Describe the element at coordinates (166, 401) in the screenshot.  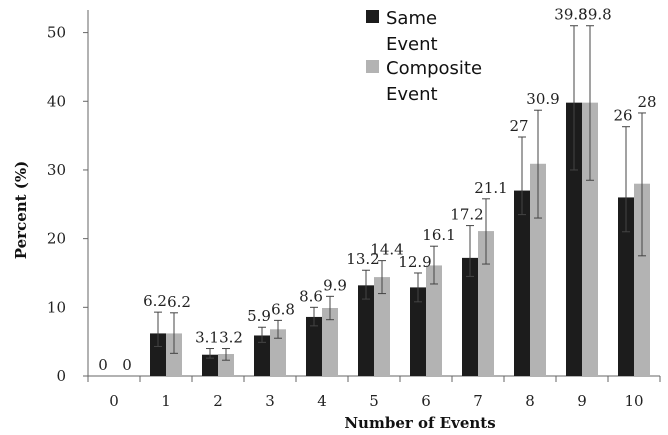
I see `x-tick-label-1: 1` at that location.